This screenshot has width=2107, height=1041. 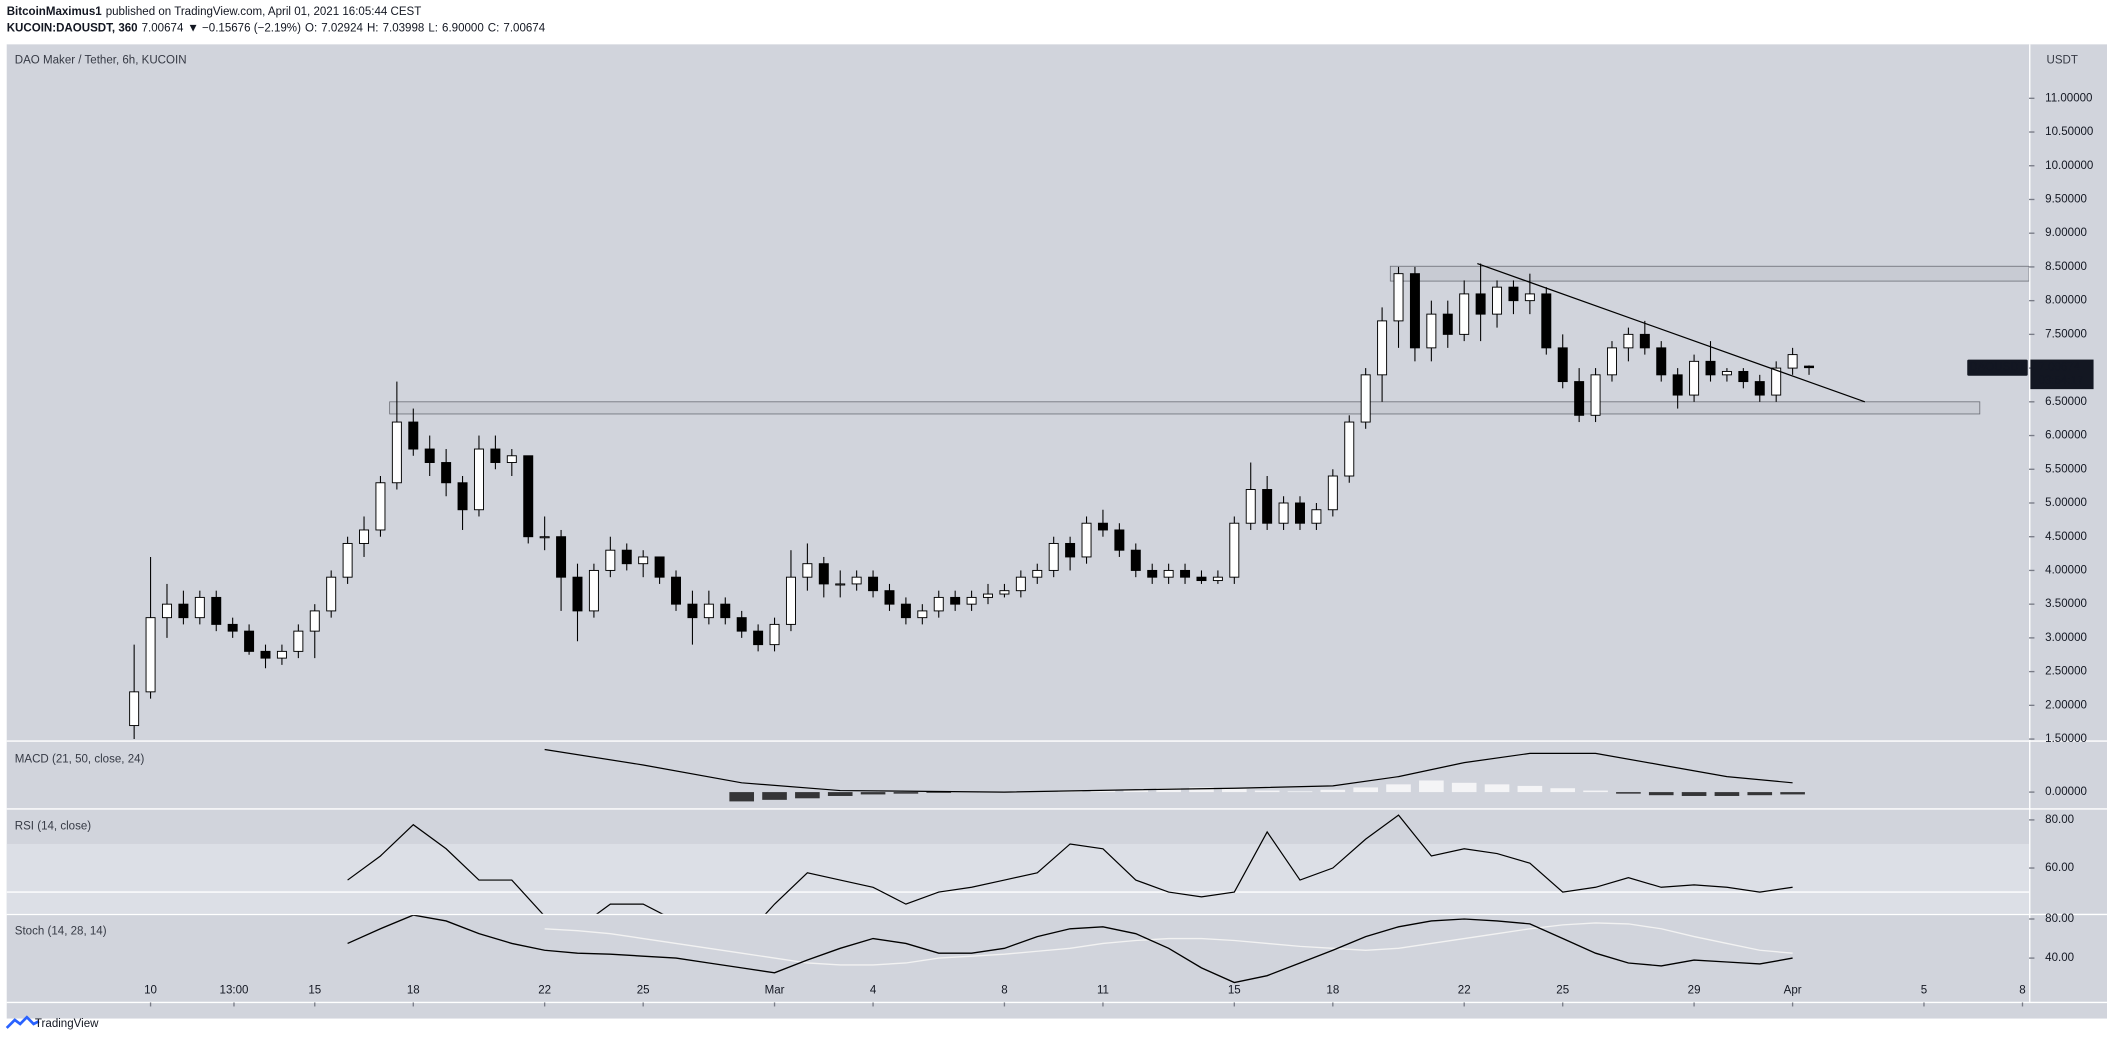 I want to click on x-tick-label: Apr, so click(x=1793, y=990).